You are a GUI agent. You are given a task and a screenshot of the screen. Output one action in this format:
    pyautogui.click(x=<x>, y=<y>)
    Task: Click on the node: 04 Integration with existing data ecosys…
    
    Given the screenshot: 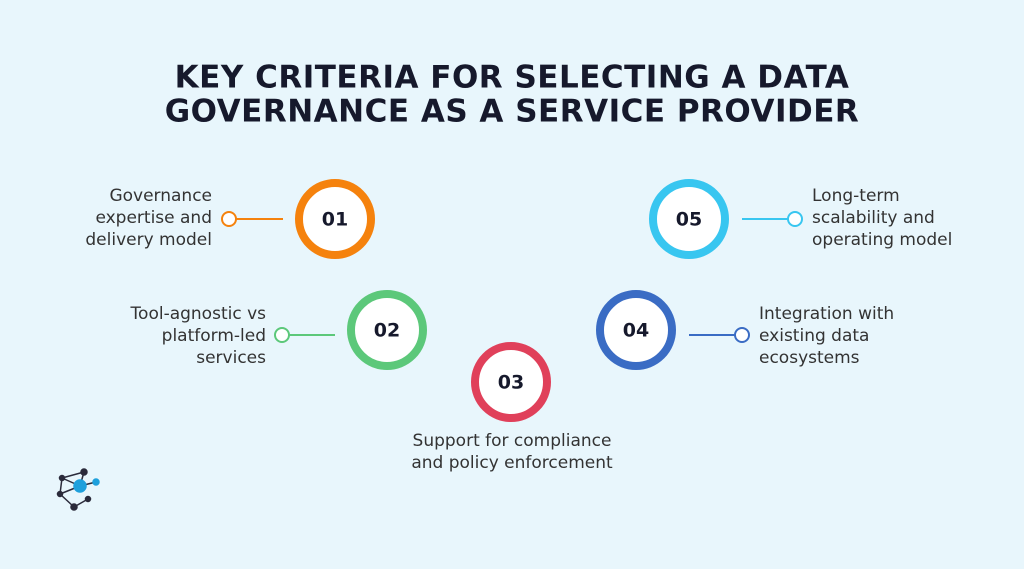 What is the action you would take?
    pyautogui.click(x=745, y=330)
    